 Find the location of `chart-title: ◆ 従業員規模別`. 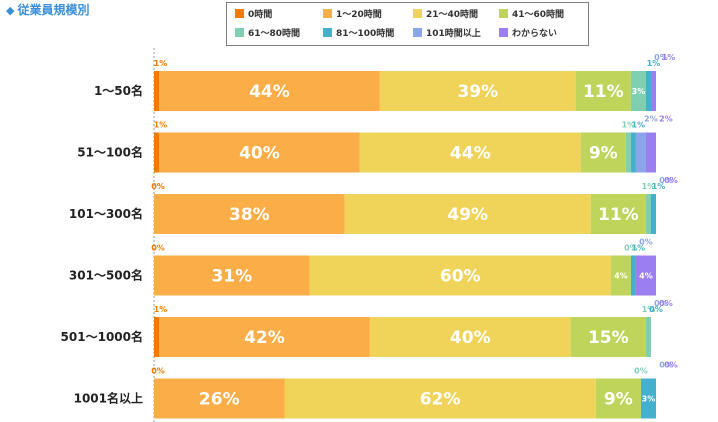

chart-title: ◆ 従業員規模別 is located at coordinates (47, 10).